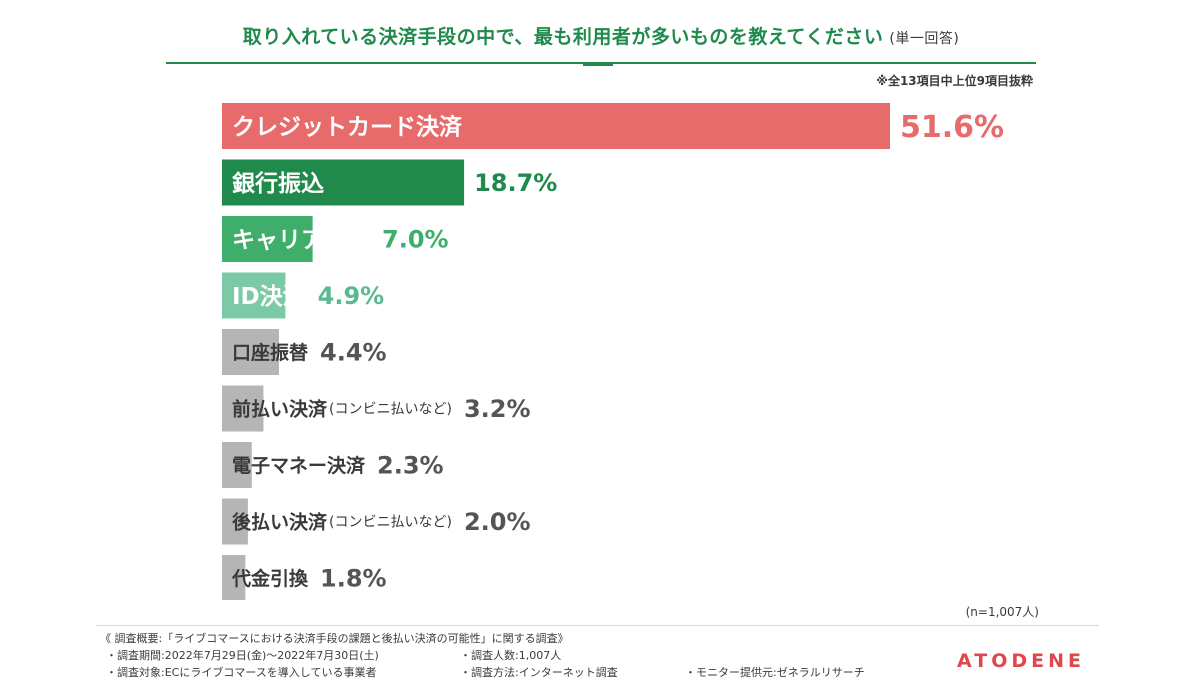  I want to click on bar-value-4: 4.4%, so click(353, 353).